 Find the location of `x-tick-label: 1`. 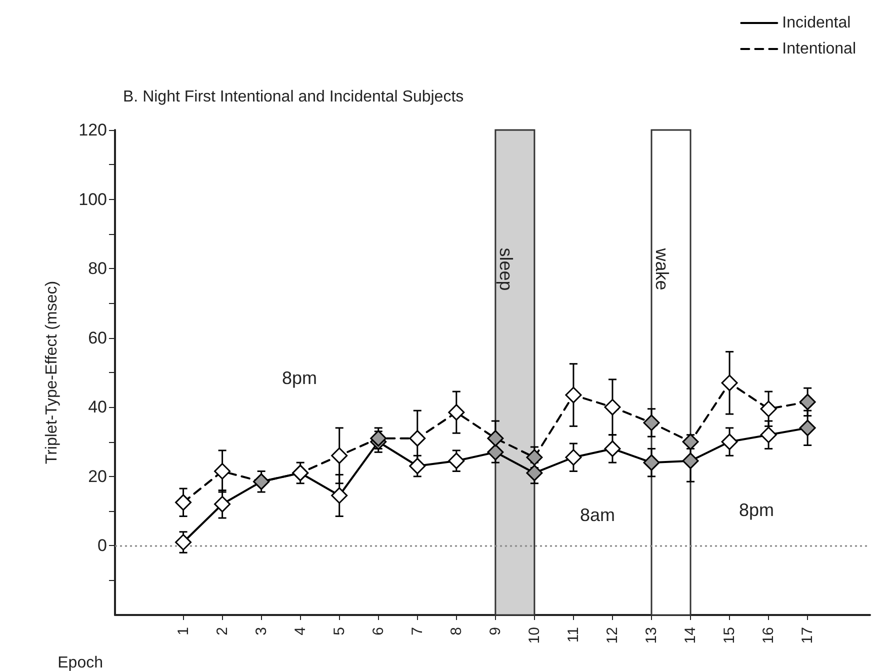

x-tick-label: 1 is located at coordinates (183, 631).